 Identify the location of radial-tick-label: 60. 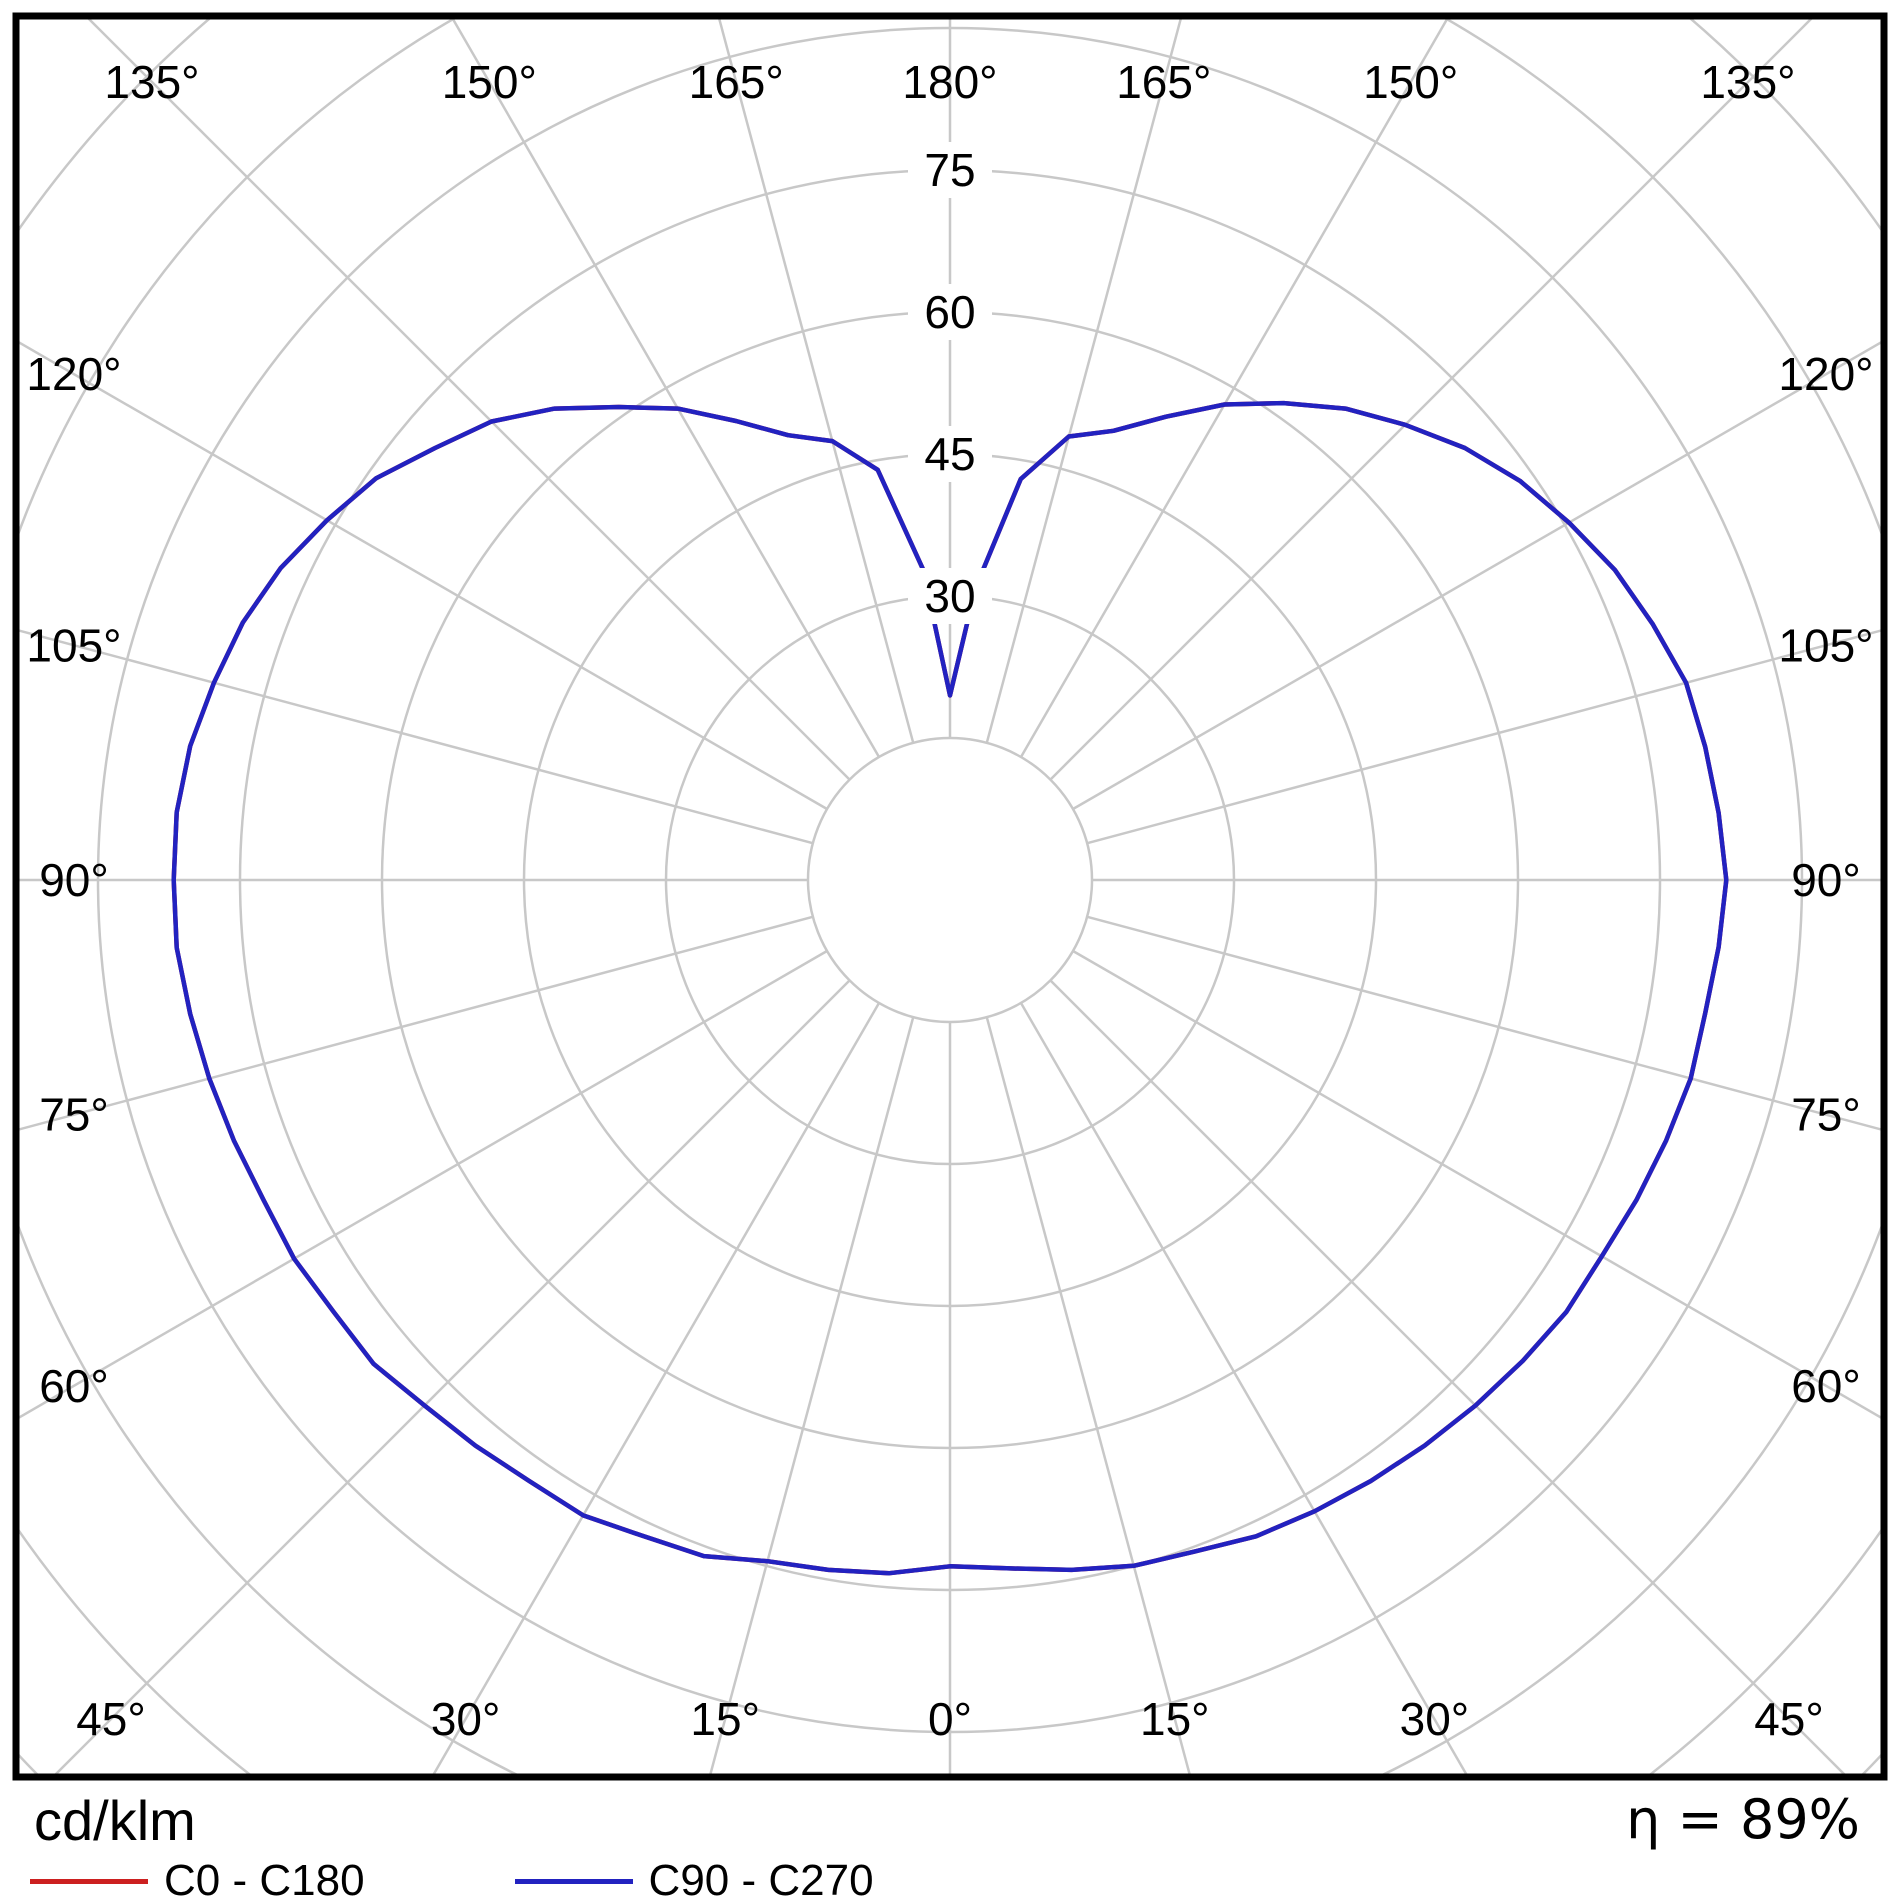
(949, 312).